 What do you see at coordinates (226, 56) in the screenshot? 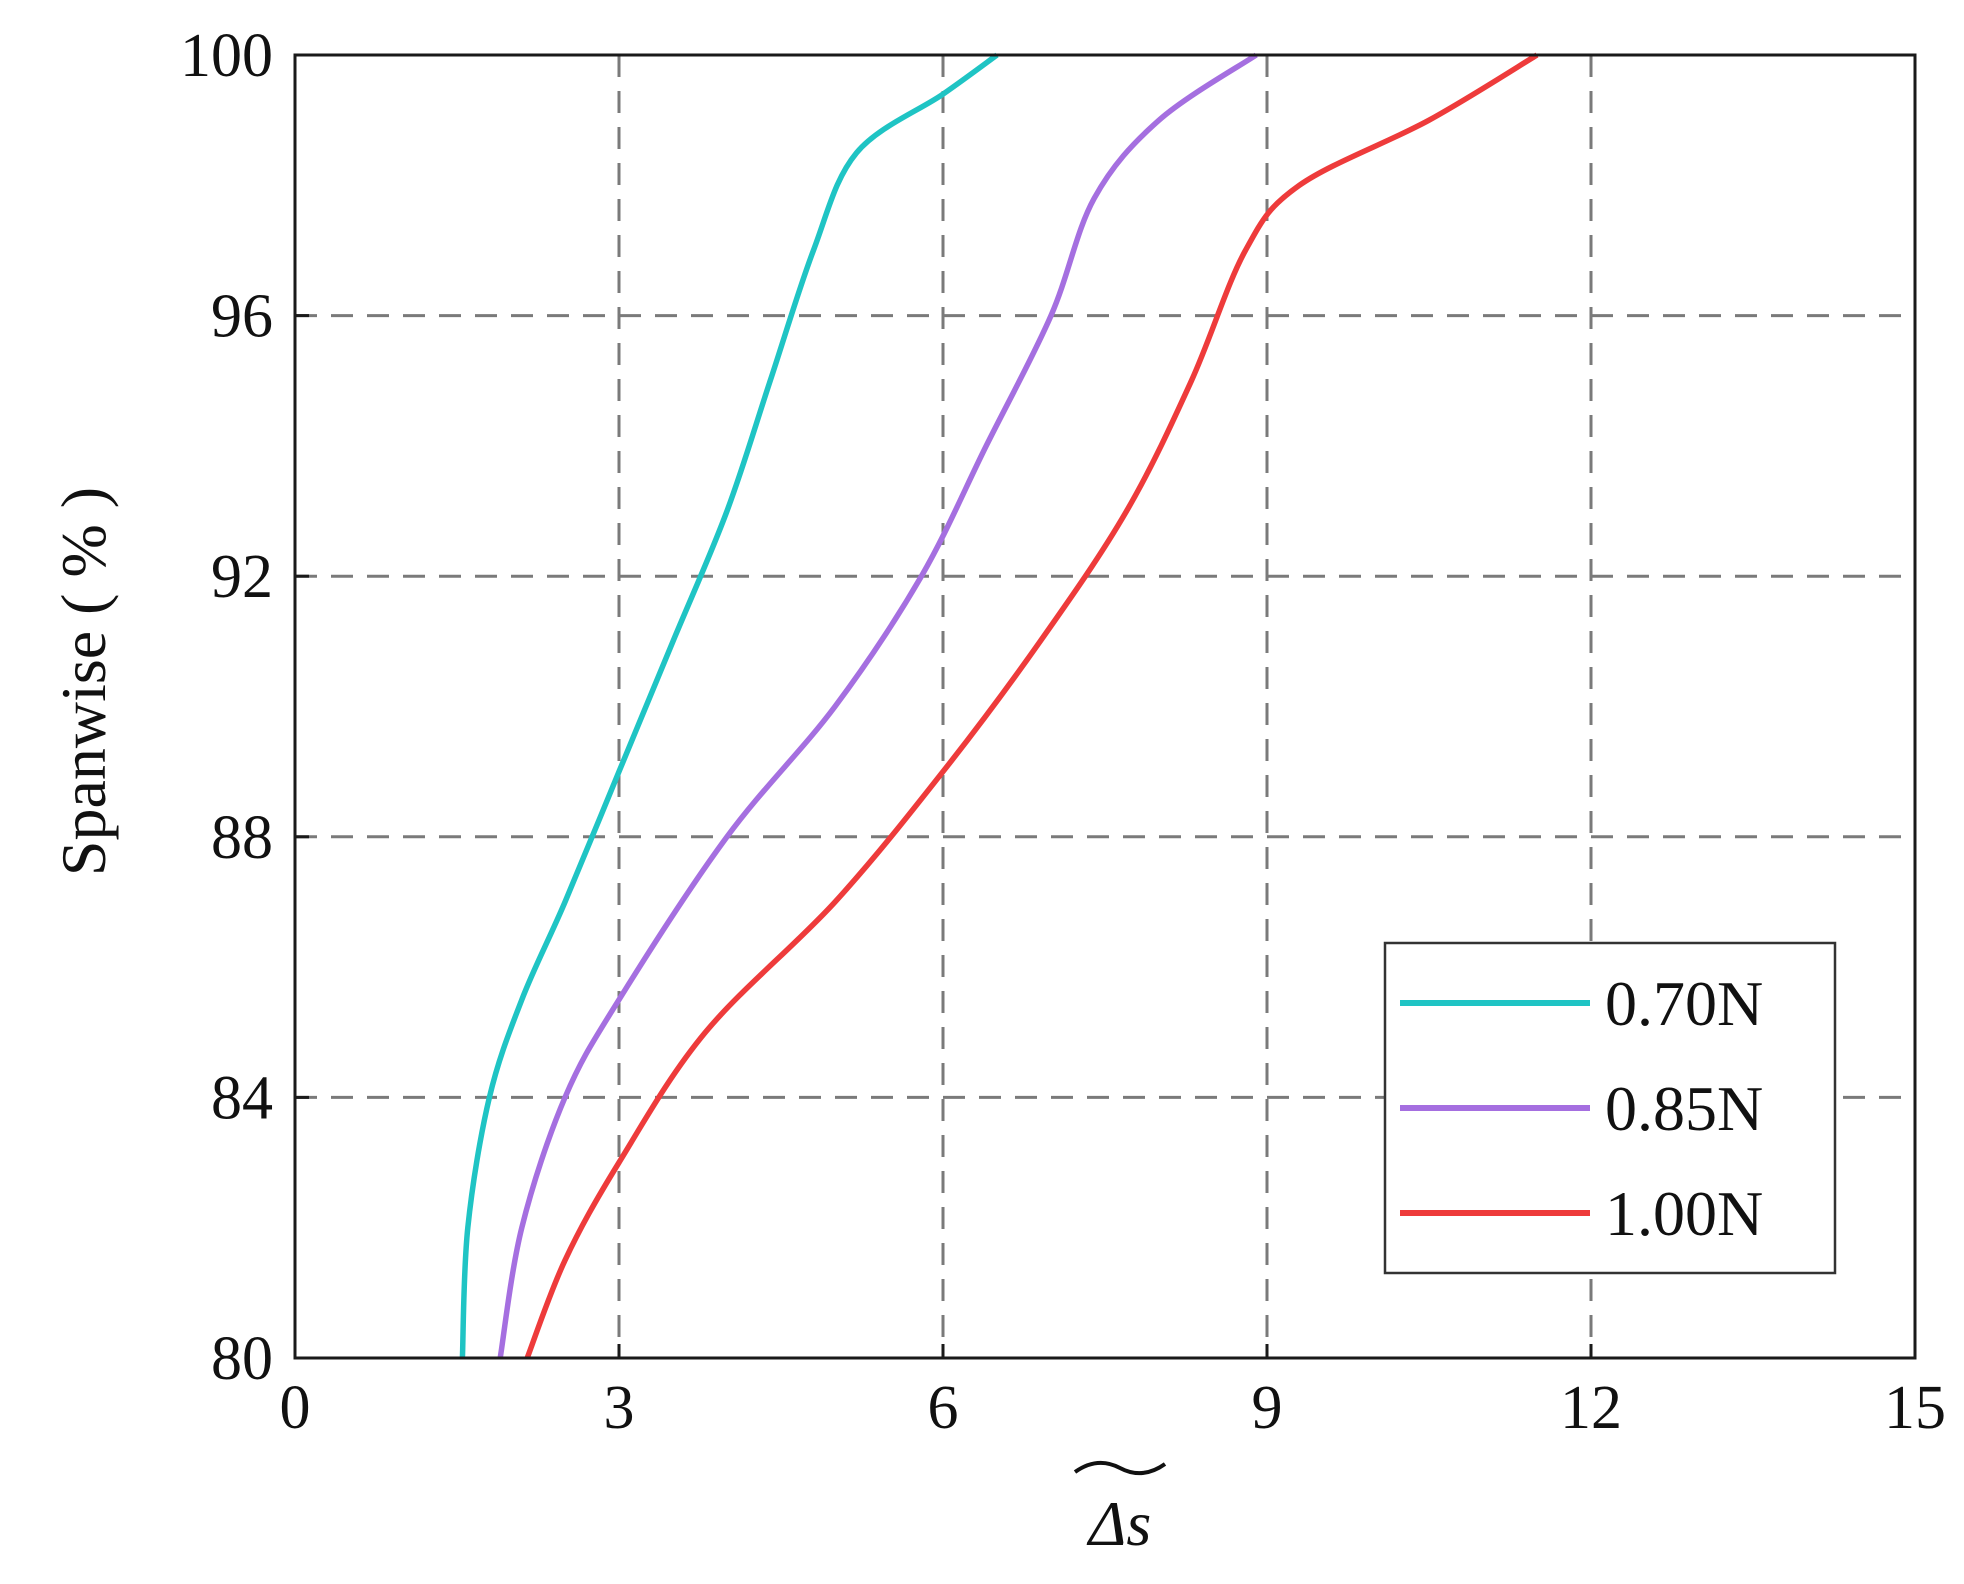
I see `y-tick-label-5: 100` at bounding box center [226, 56].